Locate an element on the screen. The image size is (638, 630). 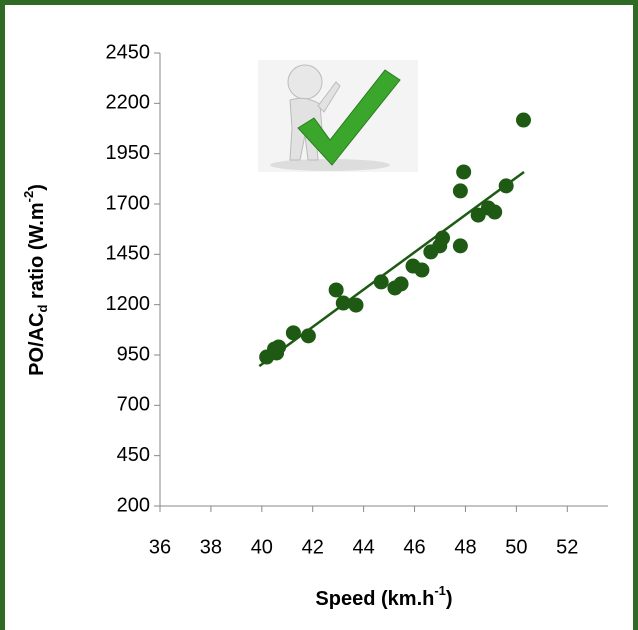
x-tick-label: 50 is located at coordinates (516, 547).